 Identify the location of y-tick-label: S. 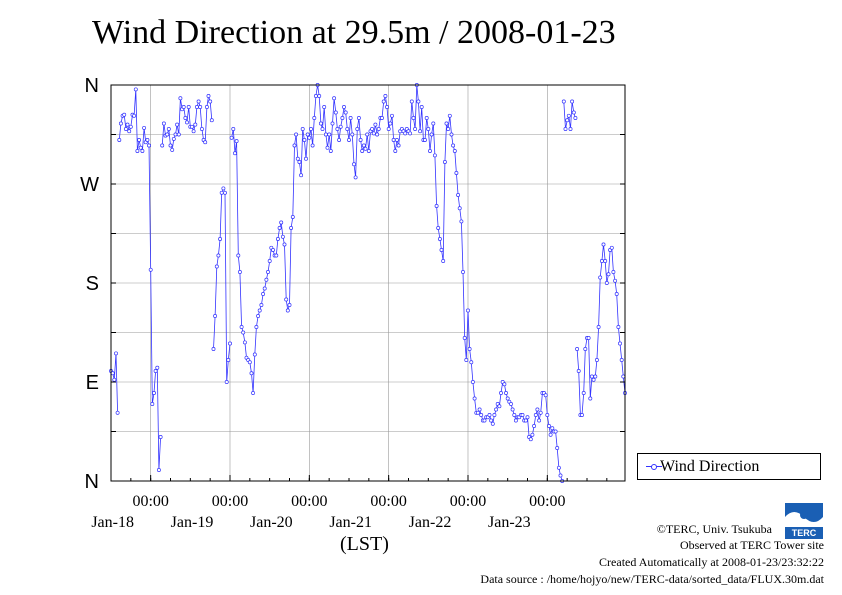
(92, 284).